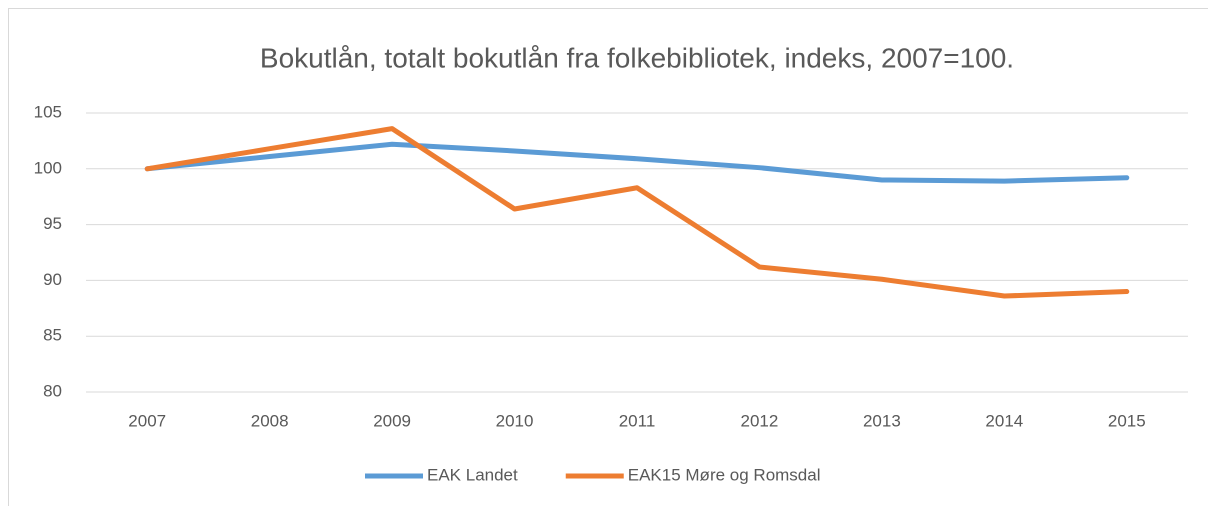  I want to click on y-tick-label: 95, so click(52, 223).